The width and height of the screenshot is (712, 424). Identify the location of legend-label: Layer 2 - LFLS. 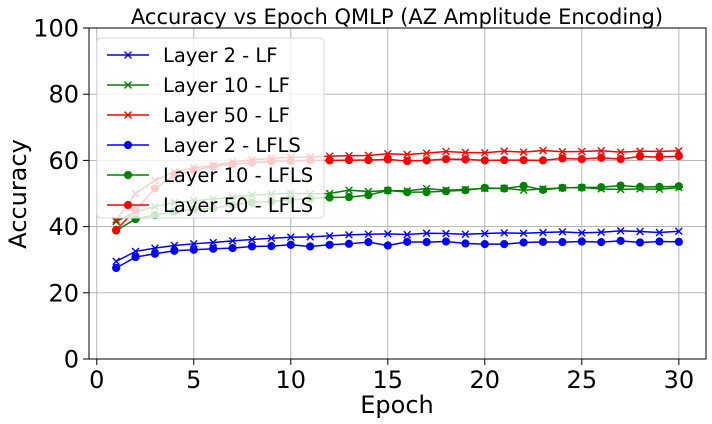
(232, 145).